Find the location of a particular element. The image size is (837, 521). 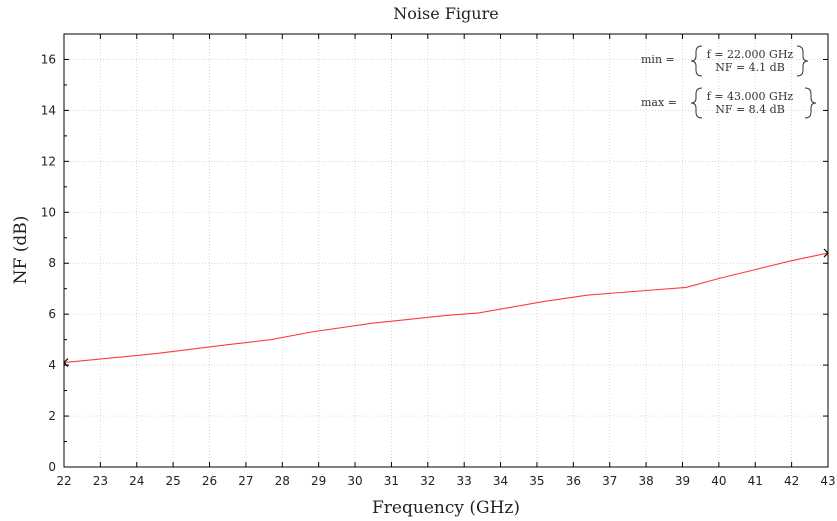

y-tick-label: 4 is located at coordinates (52, 365).